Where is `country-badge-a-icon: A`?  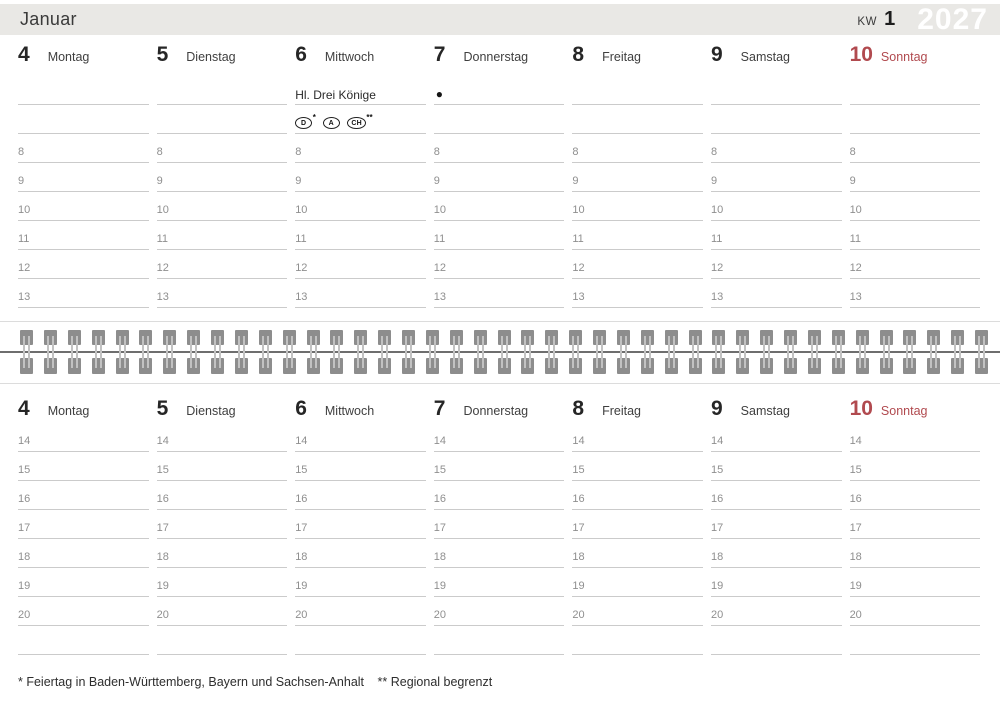 country-badge-a-icon: A is located at coordinates (331, 123).